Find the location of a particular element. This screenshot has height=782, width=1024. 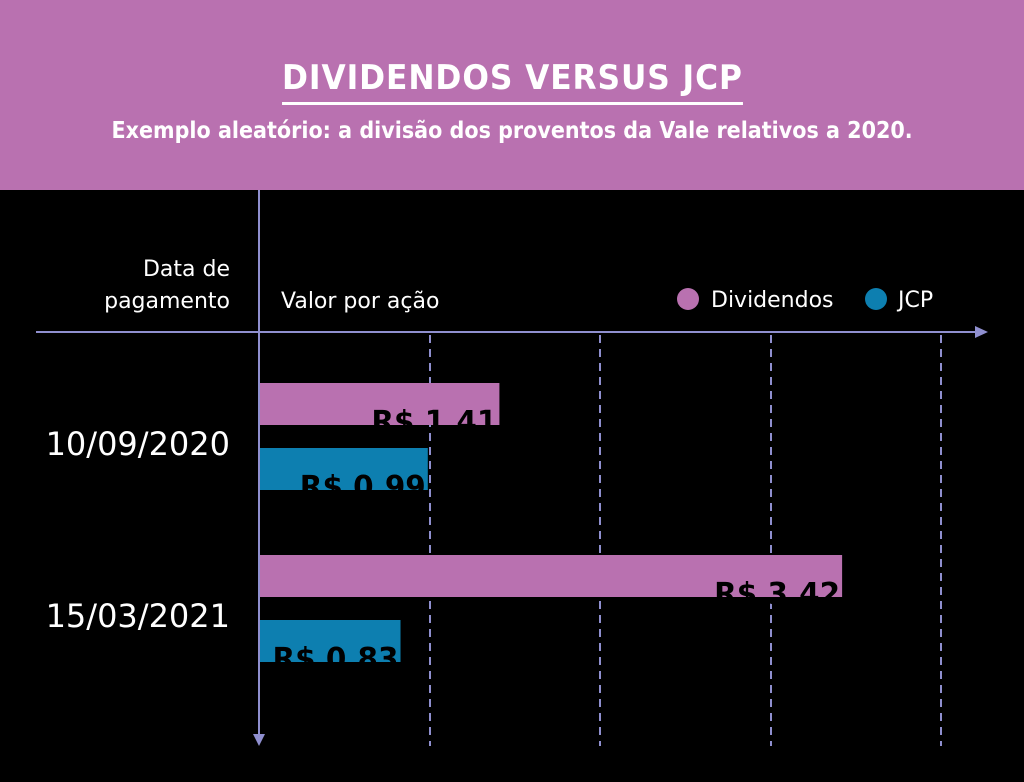

legend-marker-jcp is located at coordinates (876, 299).